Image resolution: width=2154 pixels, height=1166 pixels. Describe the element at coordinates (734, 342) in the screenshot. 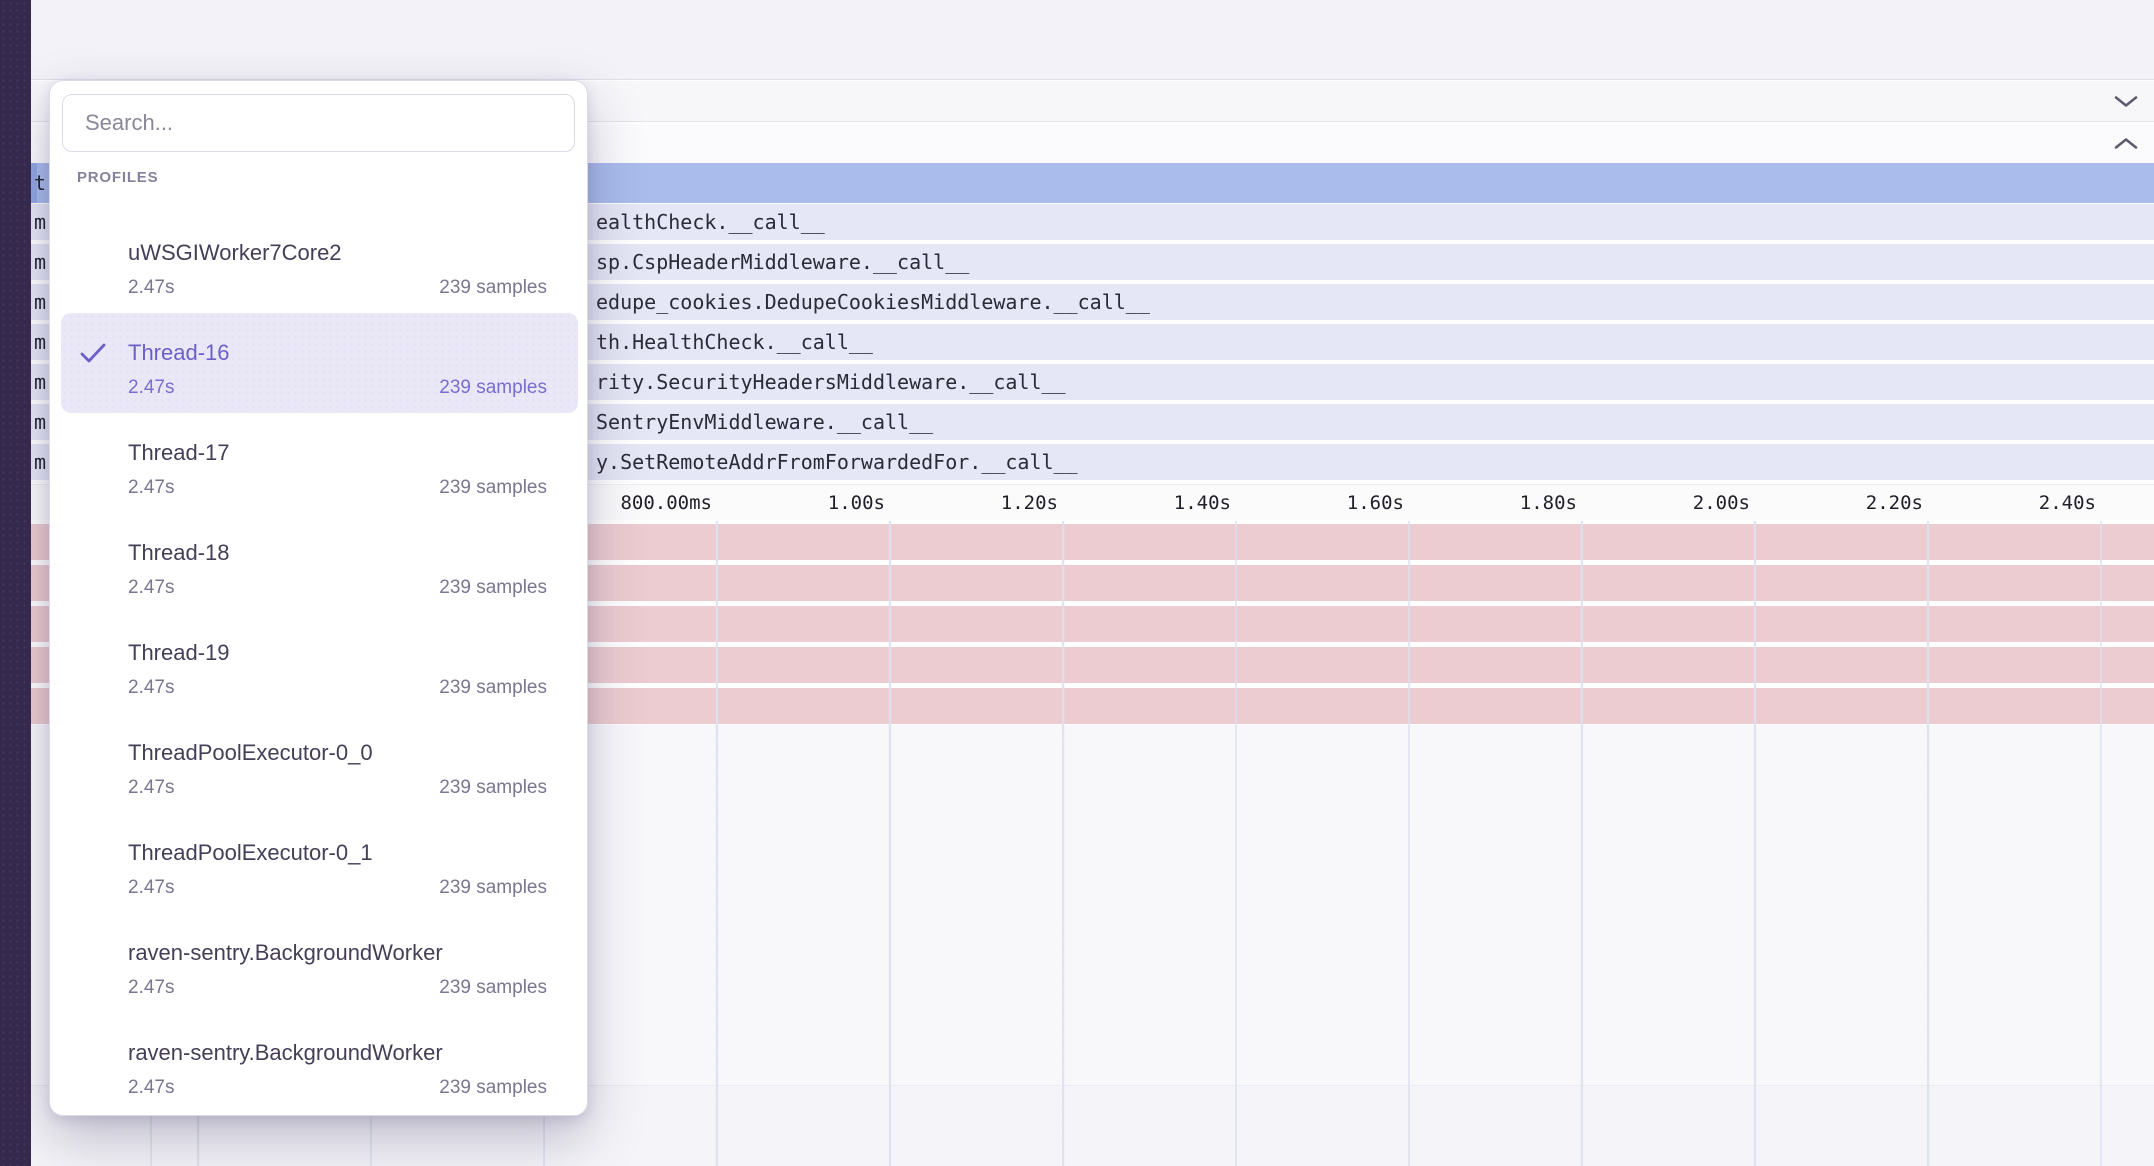

I see `frame-label: th.HealthCheck.__call__` at that location.